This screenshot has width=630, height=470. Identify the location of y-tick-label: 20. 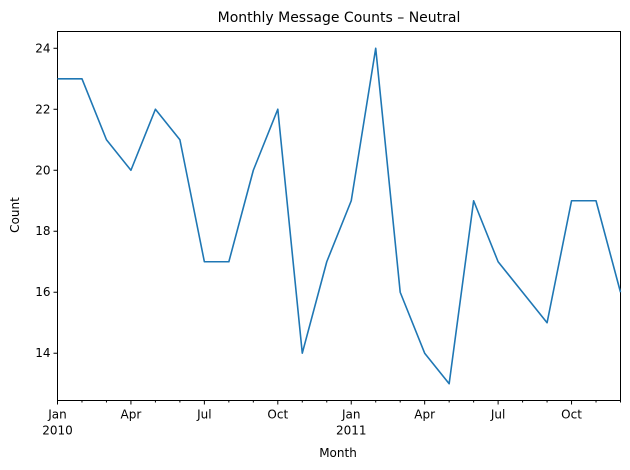
(42, 170).